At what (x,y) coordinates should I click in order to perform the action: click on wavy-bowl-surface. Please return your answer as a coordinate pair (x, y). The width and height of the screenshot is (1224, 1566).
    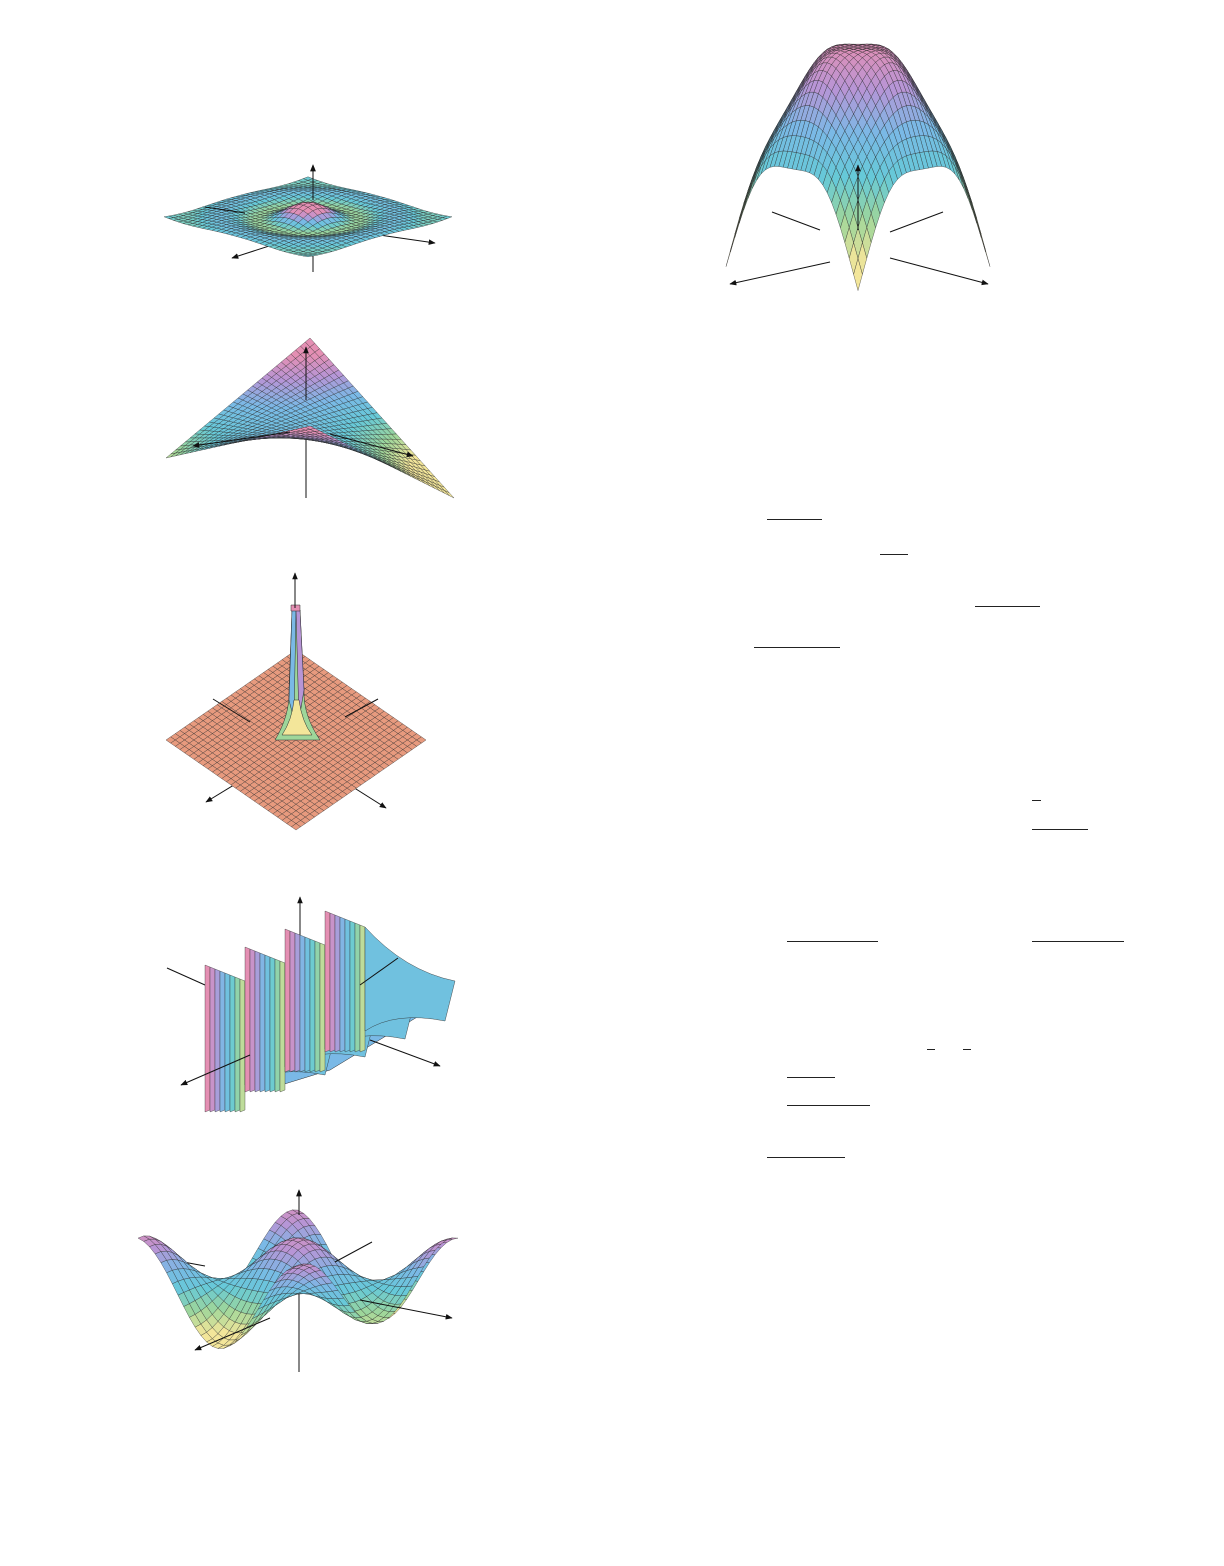
    Looking at the image, I should click on (298, 1279).